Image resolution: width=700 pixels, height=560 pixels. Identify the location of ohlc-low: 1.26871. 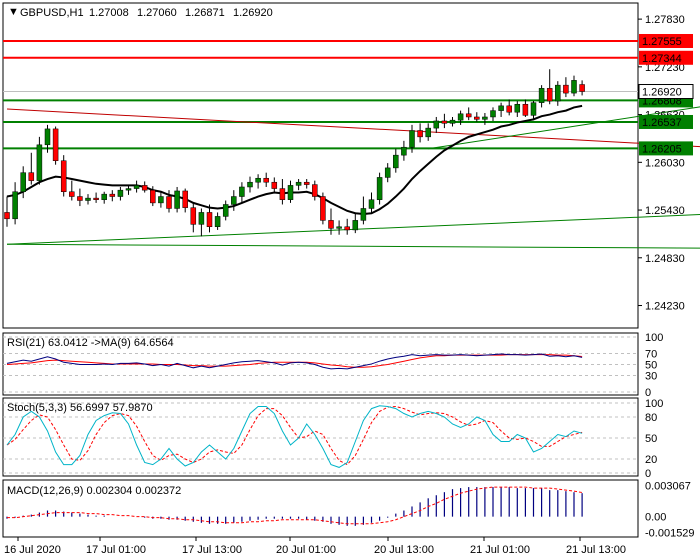
(205, 13).